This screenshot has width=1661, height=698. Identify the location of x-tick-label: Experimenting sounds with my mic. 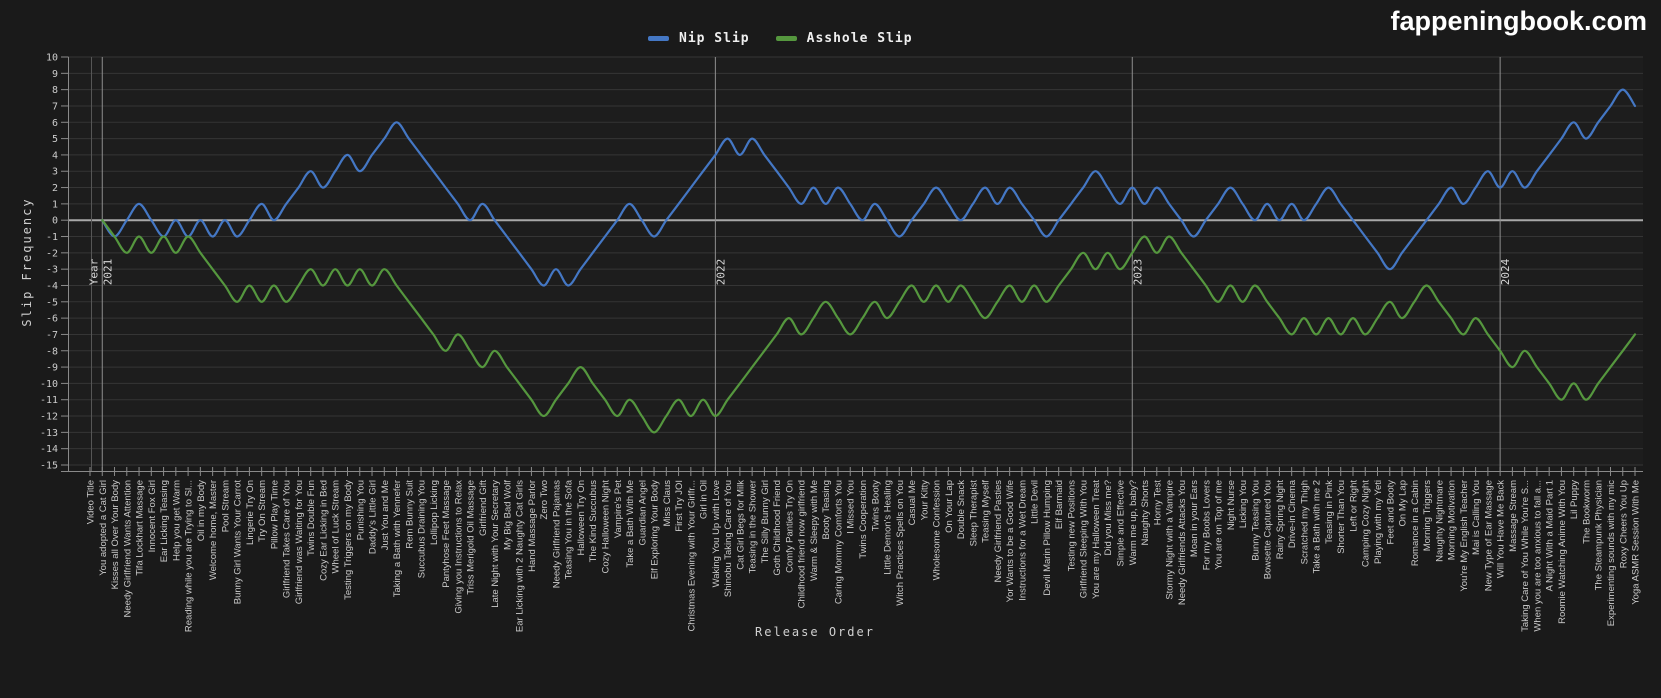
(1611, 553).